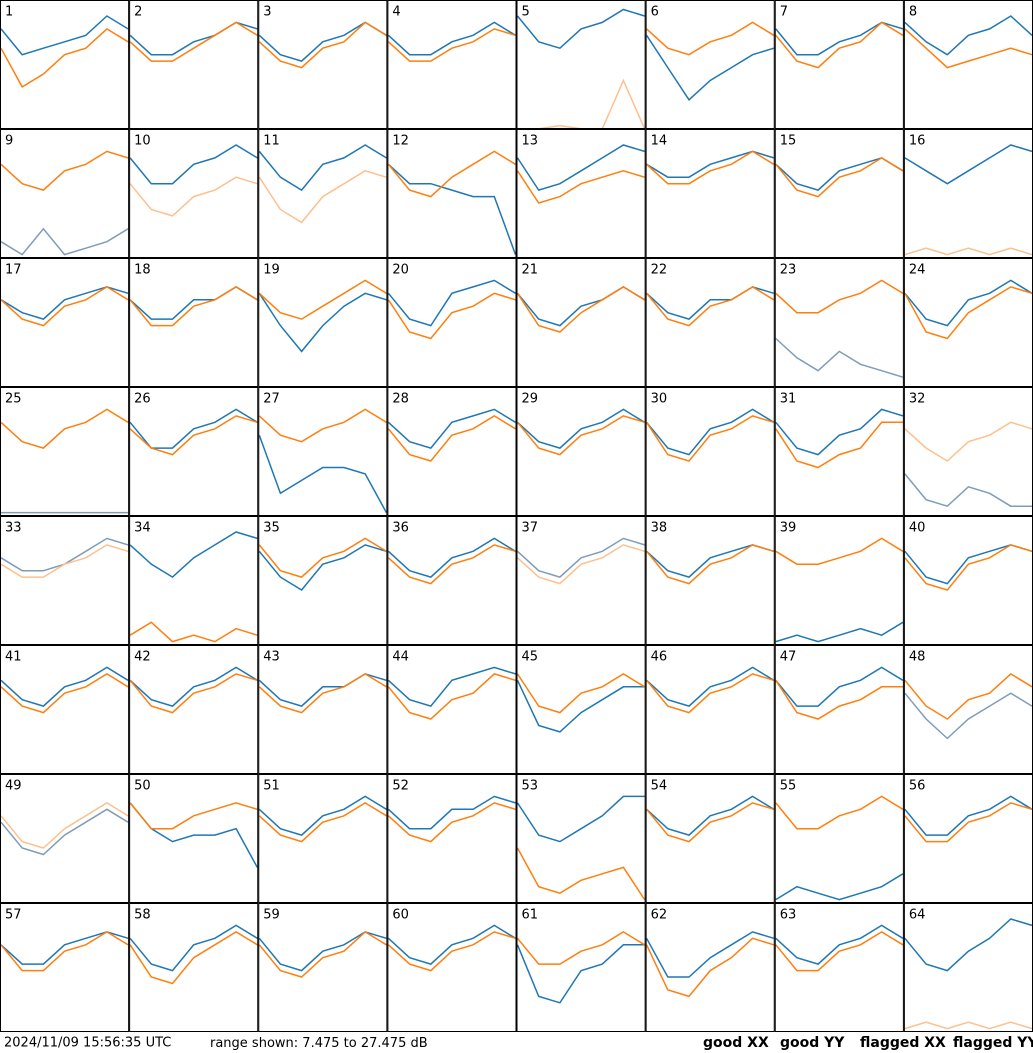 This screenshot has height=1053, width=1033. What do you see at coordinates (812, 1043) in the screenshot?
I see `legend-entry: good YY` at bounding box center [812, 1043].